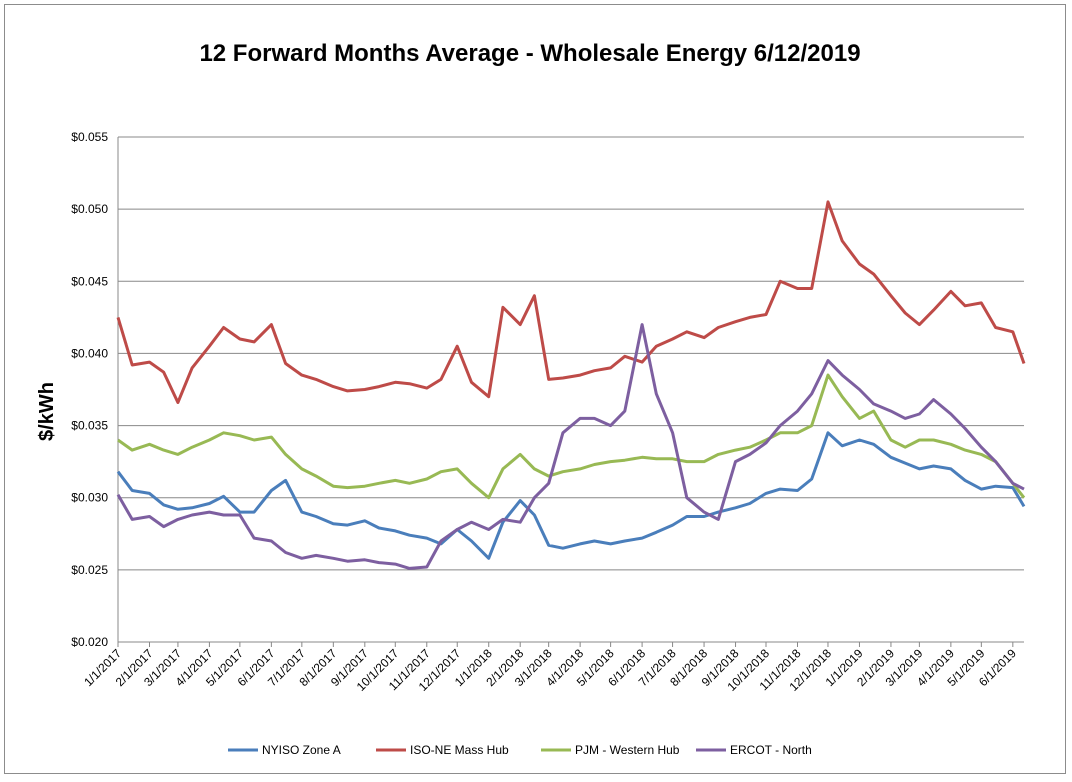 The image size is (1072, 782). Describe the element at coordinates (571, 436) in the screenshot. I see `series-line-pjm-western-hub` at that location.